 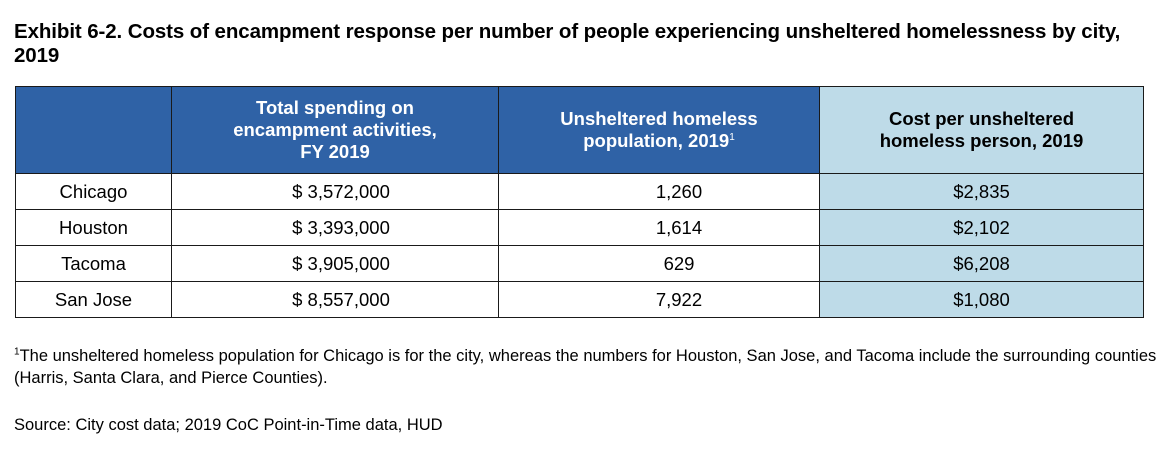 What do you see at coordinates (981, 227) in the screenshot?
I see `cost-cell: $2,102` at bounding box center [981, 227].